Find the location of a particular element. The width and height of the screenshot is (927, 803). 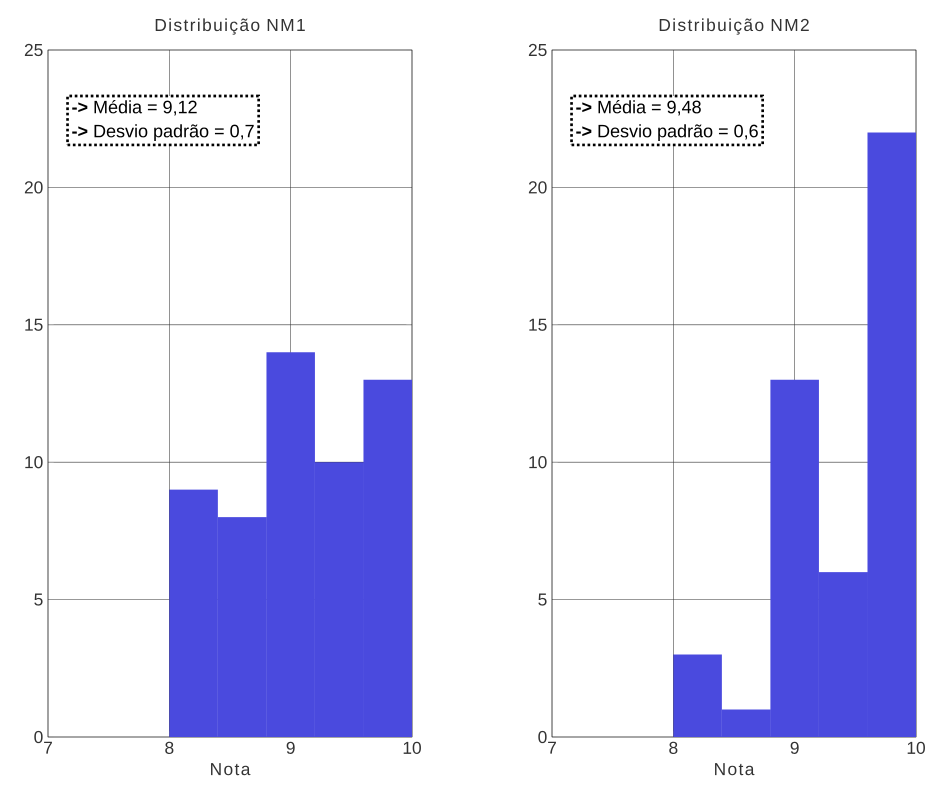

chart-title: Distribuição NM2 is located at coordinates (734, 26).